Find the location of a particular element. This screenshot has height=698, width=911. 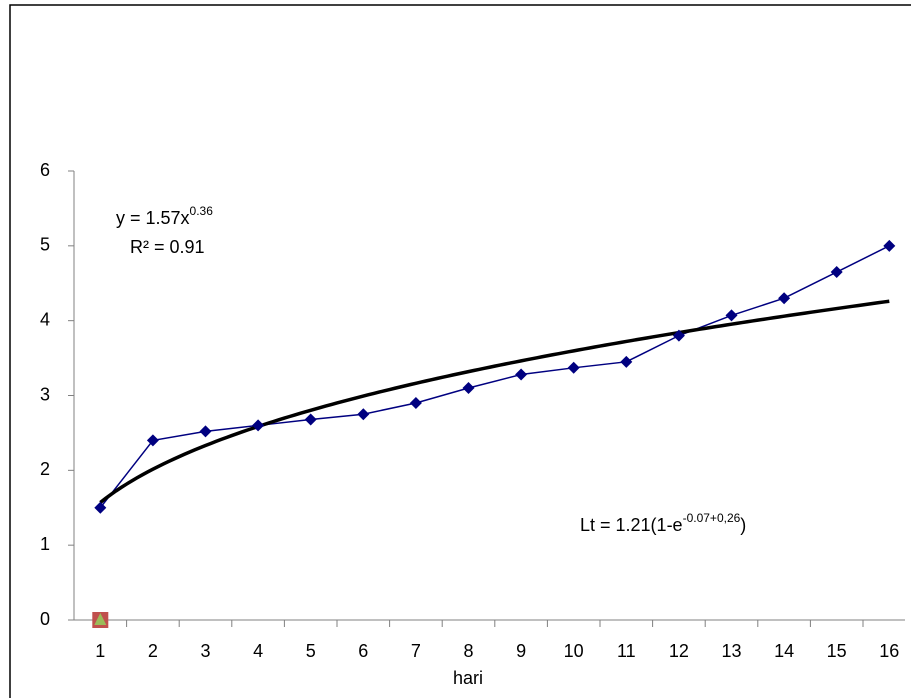

x-tick-label: 7 is located at coordinates (416, 651).